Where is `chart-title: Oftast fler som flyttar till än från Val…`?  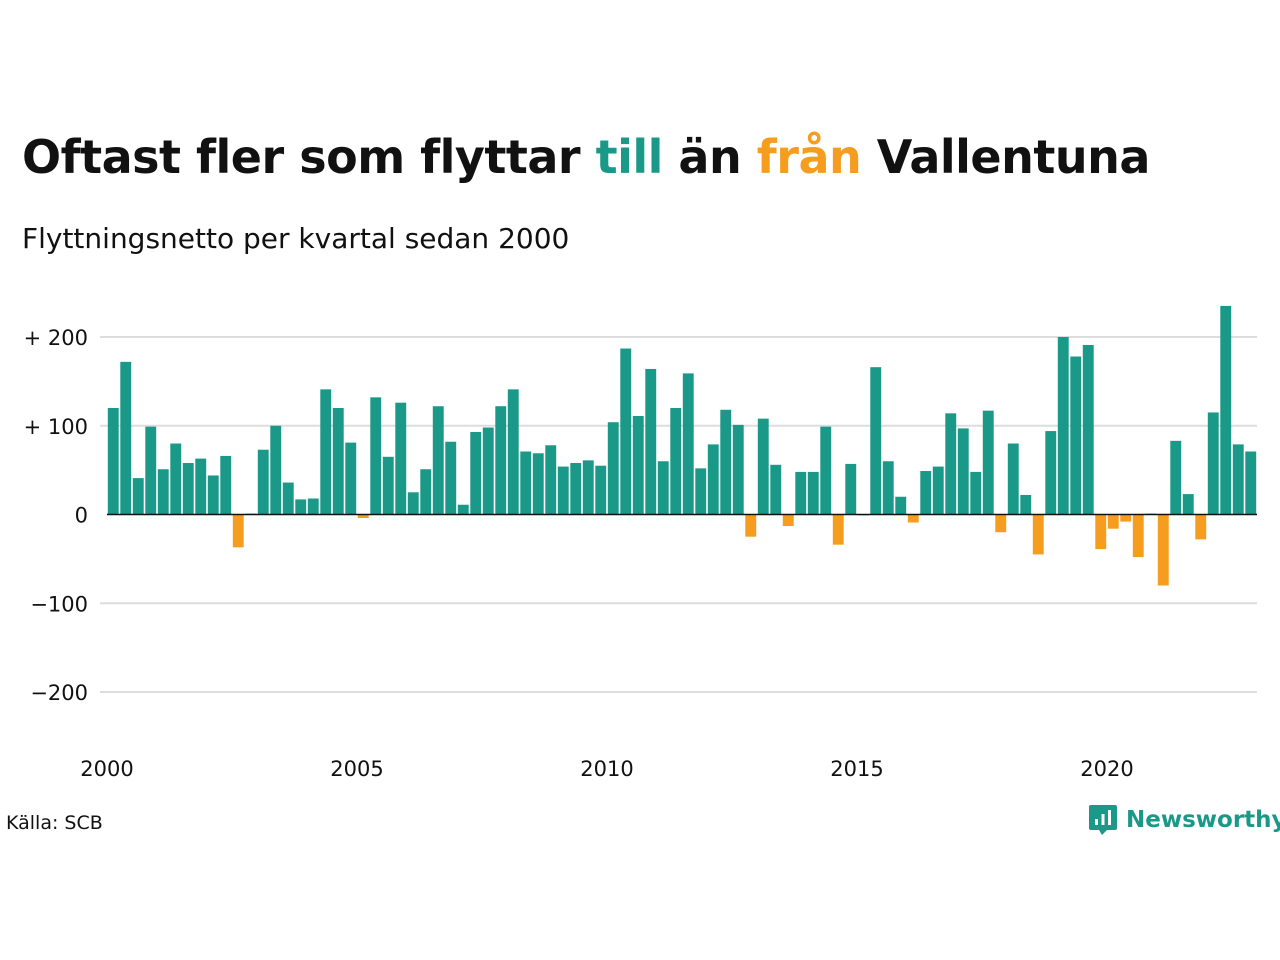
chart-title: Oftast fler som flyttar till än från Val… is located at coordinates (586, 157).